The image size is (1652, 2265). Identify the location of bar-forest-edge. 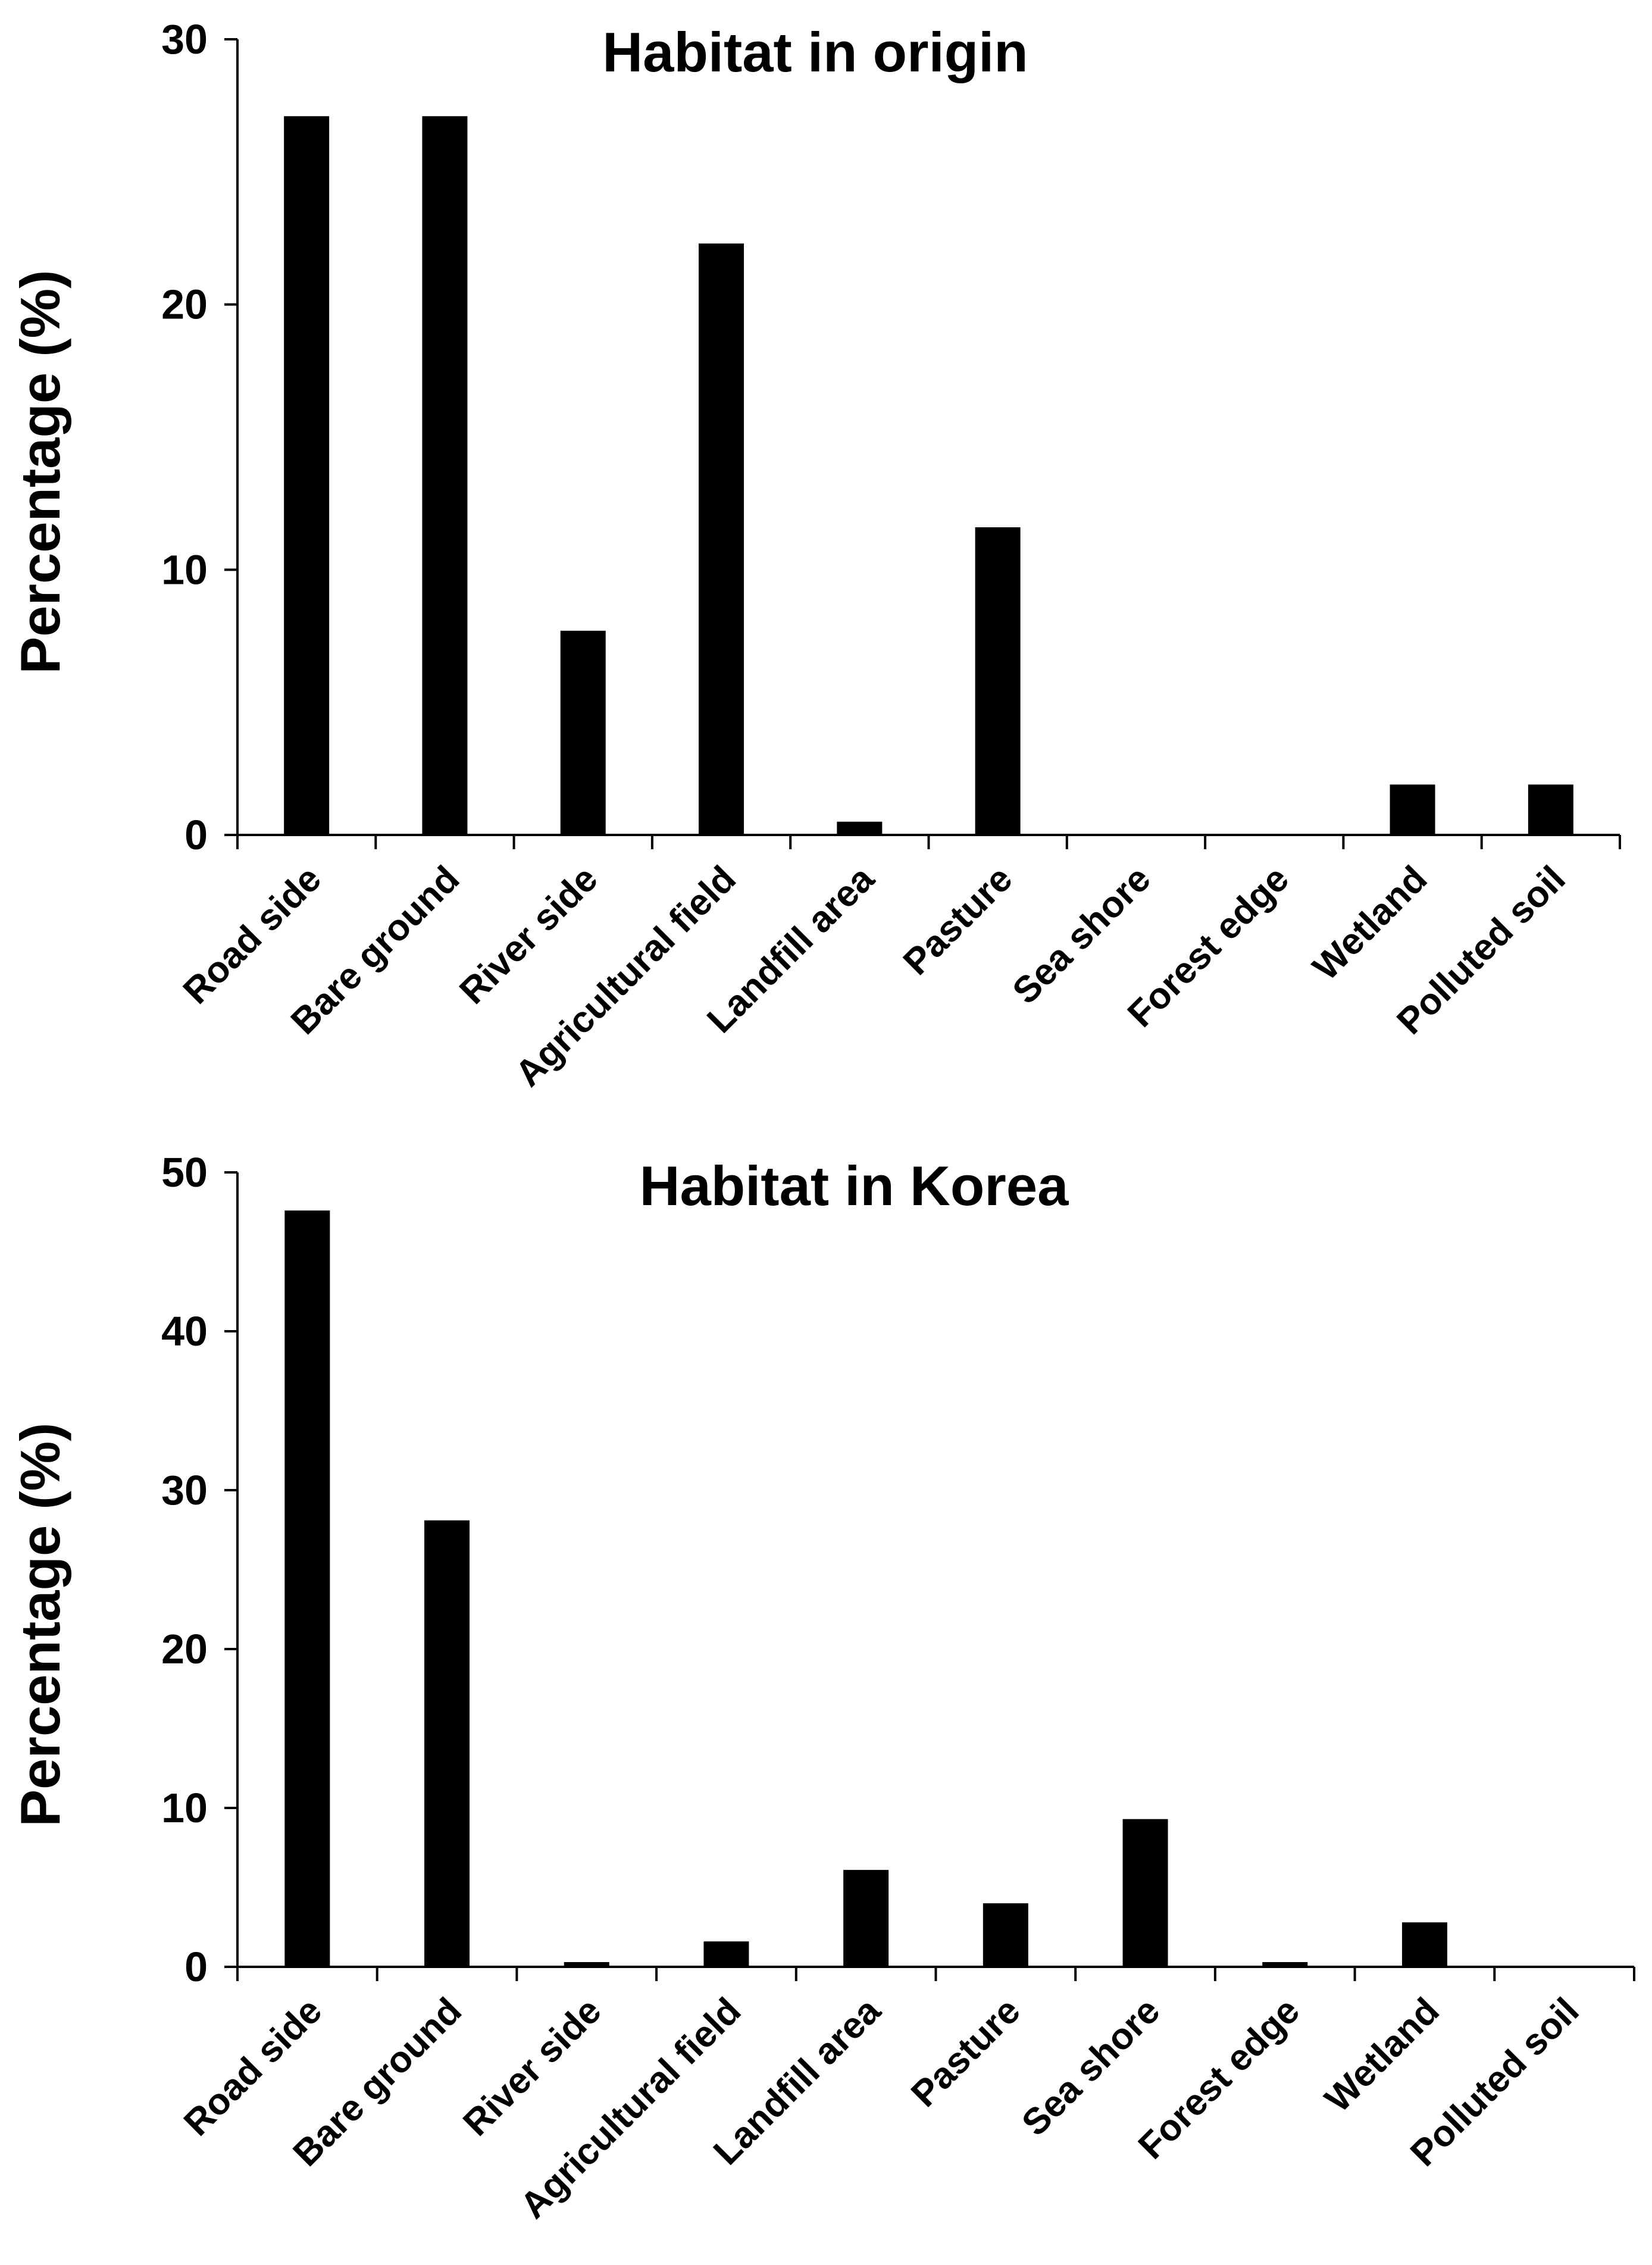
(1285, 1964).